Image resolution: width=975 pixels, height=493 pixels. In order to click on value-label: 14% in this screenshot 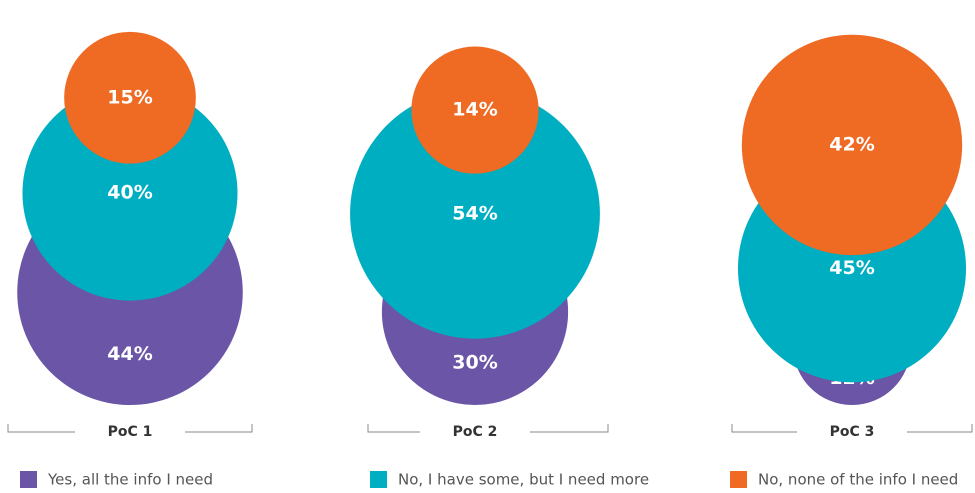, I will do `click(474, 110)`.